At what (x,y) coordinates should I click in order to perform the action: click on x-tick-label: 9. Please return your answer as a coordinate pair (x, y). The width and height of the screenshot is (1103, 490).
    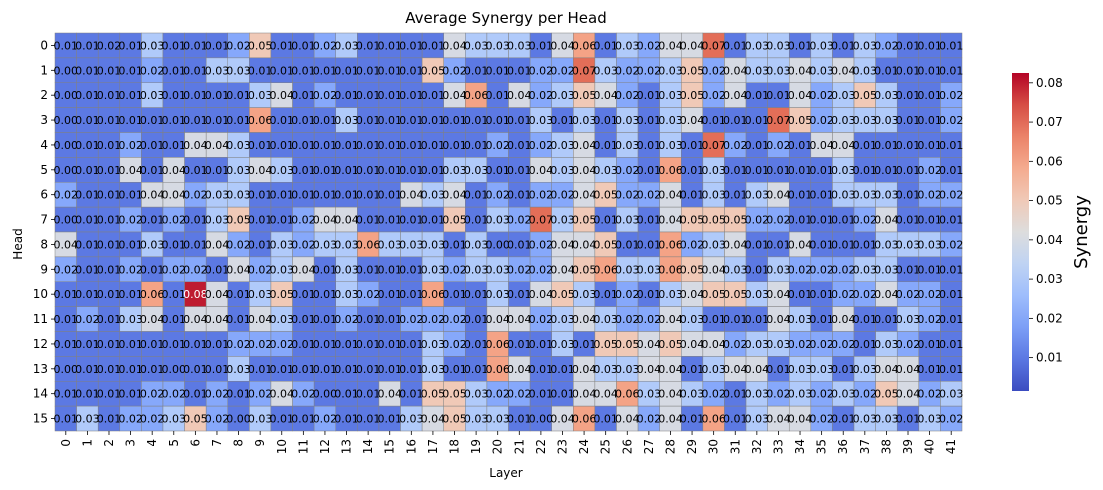
    Looking at the image, I should click on (260, 443).